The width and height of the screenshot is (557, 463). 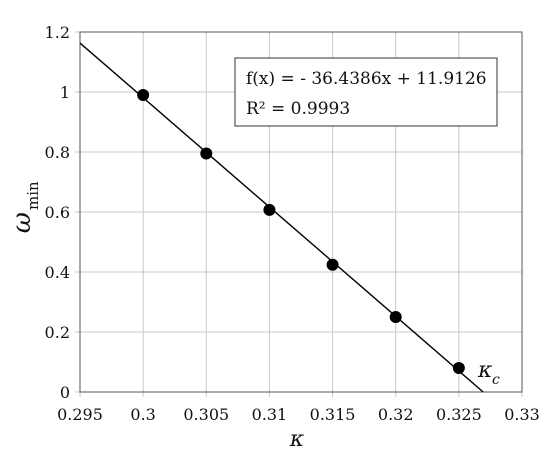 I want to click on kappa-c-symbol: κ, so click(x=485, y=370).